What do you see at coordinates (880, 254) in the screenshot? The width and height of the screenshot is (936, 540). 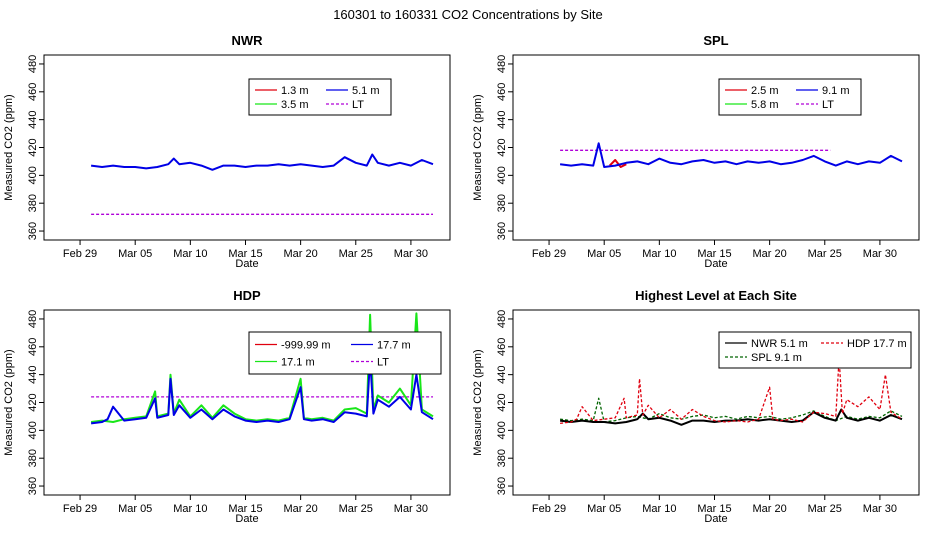 I see `panel-2-xtick-label: Mar 30` at bounding box center [880, 254].